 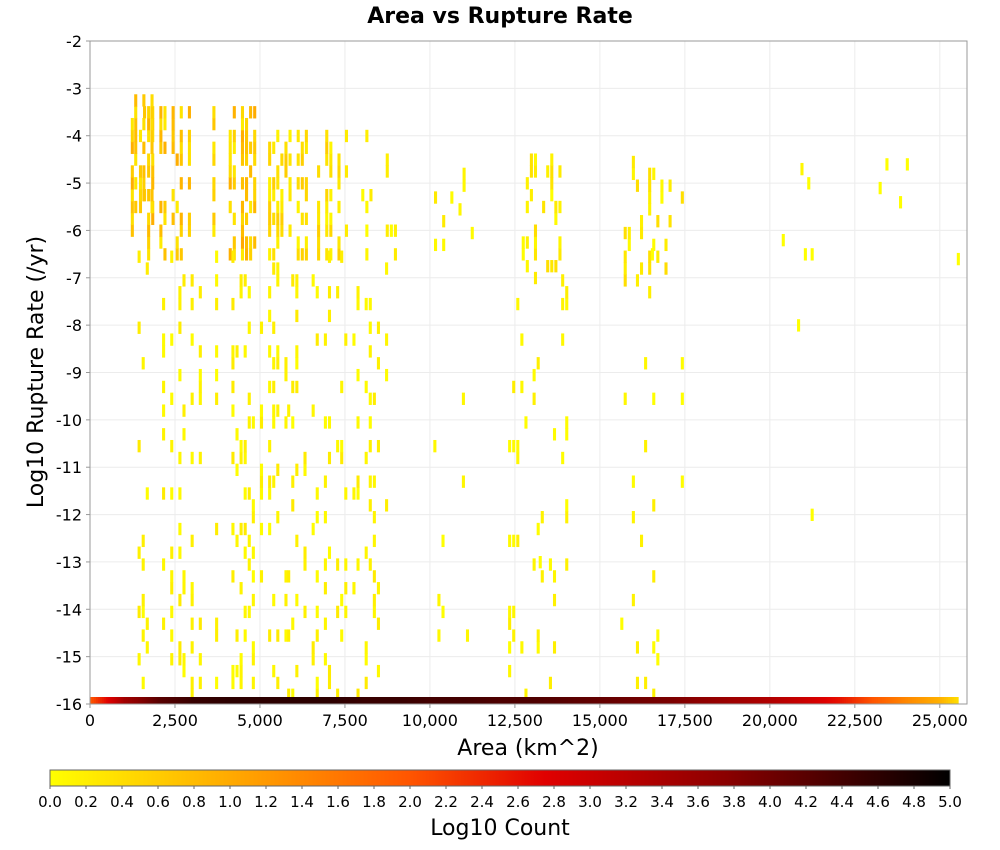 What do you see at coordinates (698, 802) in the screenshot?
I see `colorbar-tick-label: 3.6` at bounding box center [698, 802].